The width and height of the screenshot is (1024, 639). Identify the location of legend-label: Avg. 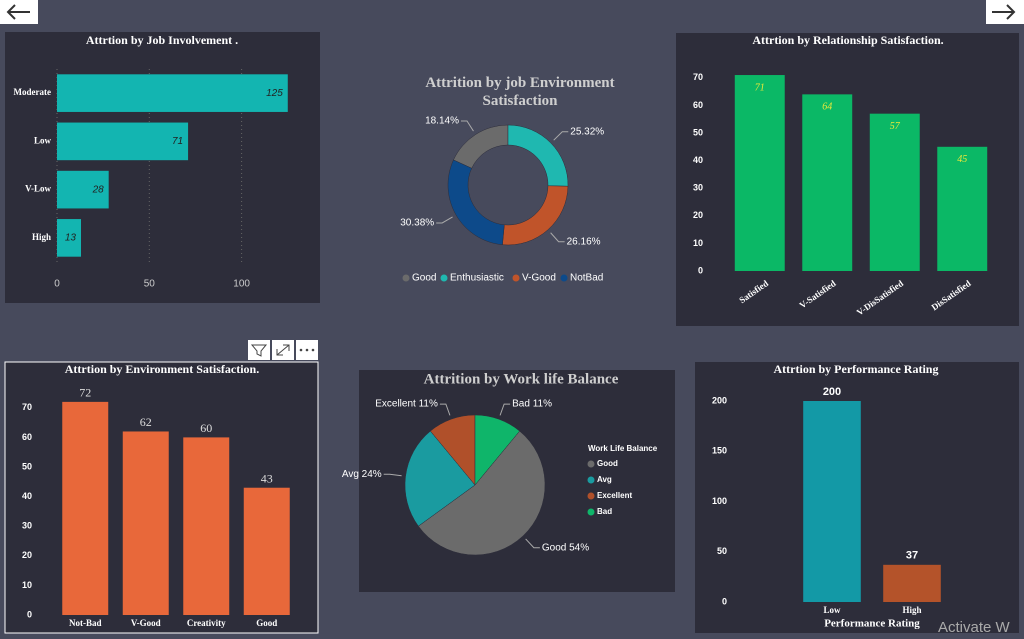
(604, 479).